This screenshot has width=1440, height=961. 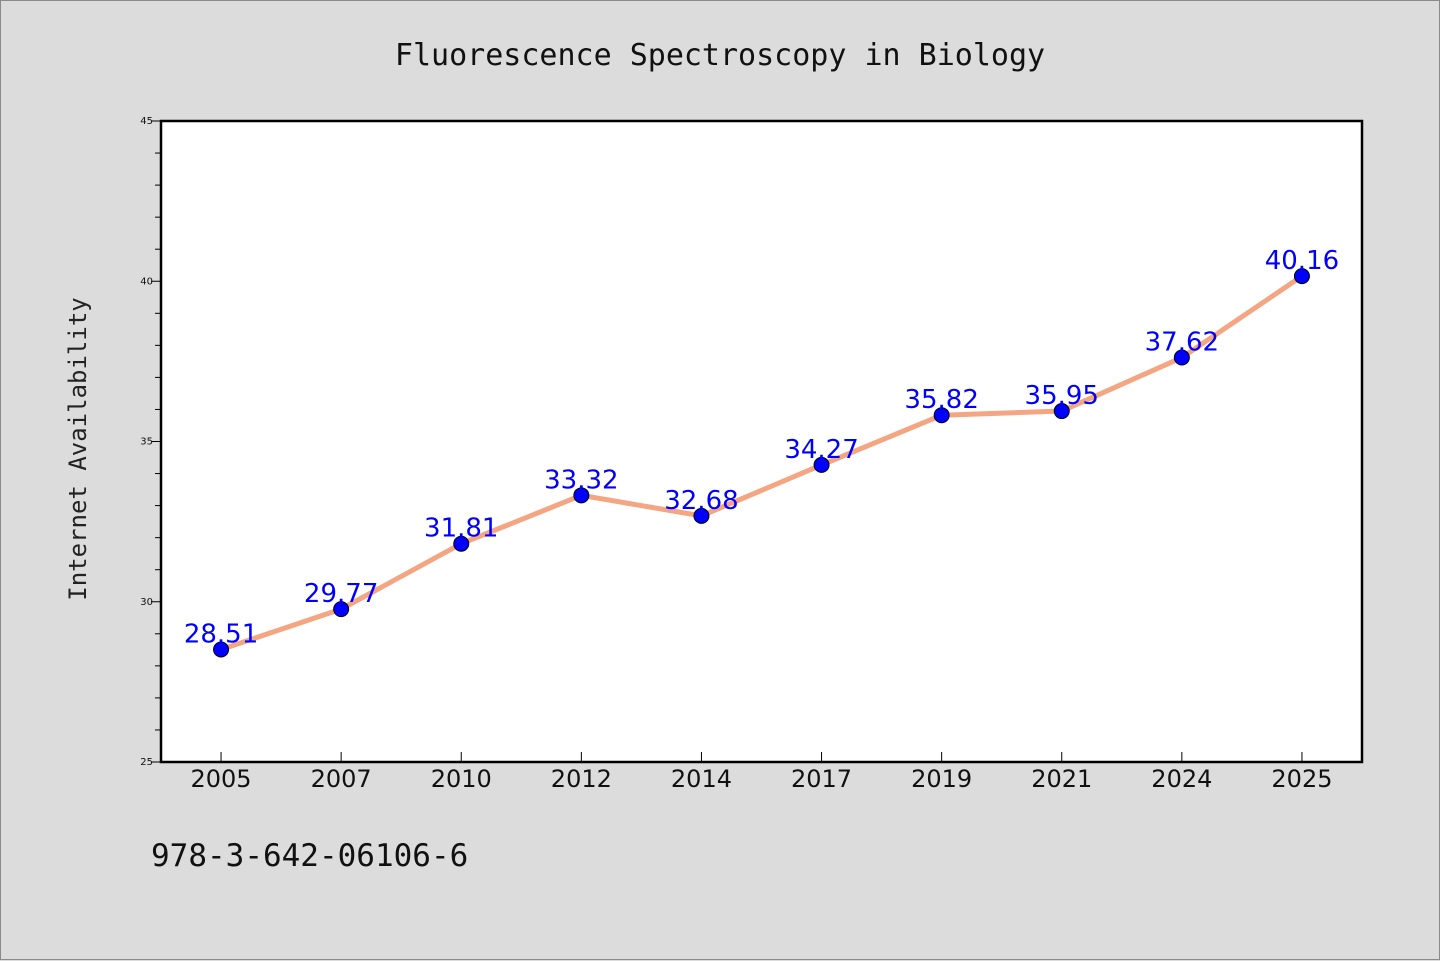 I want to click on data-label: 29.77, so click(x=341, y=594).